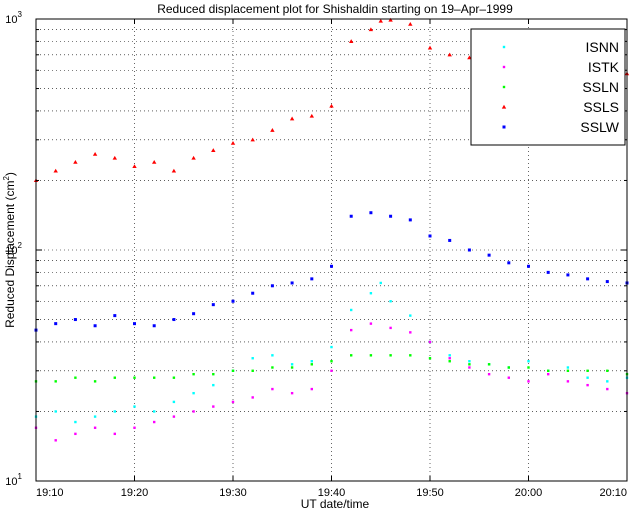  What do you see at coordinates (332, 493) in the screenshot?
I see `x-tick-label: 19:40` at bounding box center [332, 493].